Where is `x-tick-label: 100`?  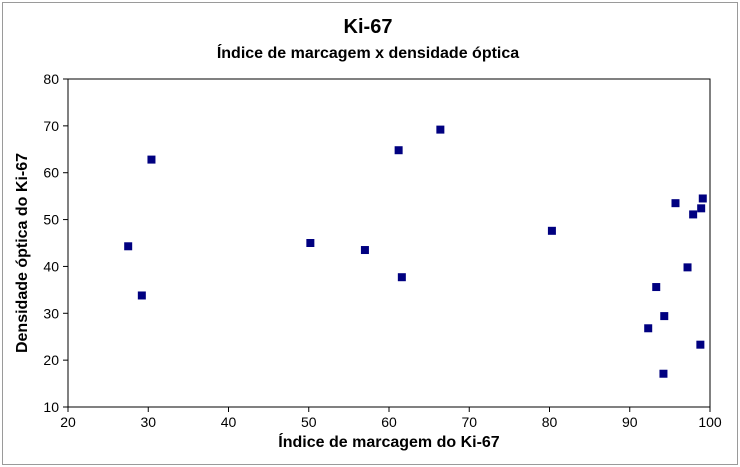 x-tick-label: 100 is located at coordinates (710, 422).